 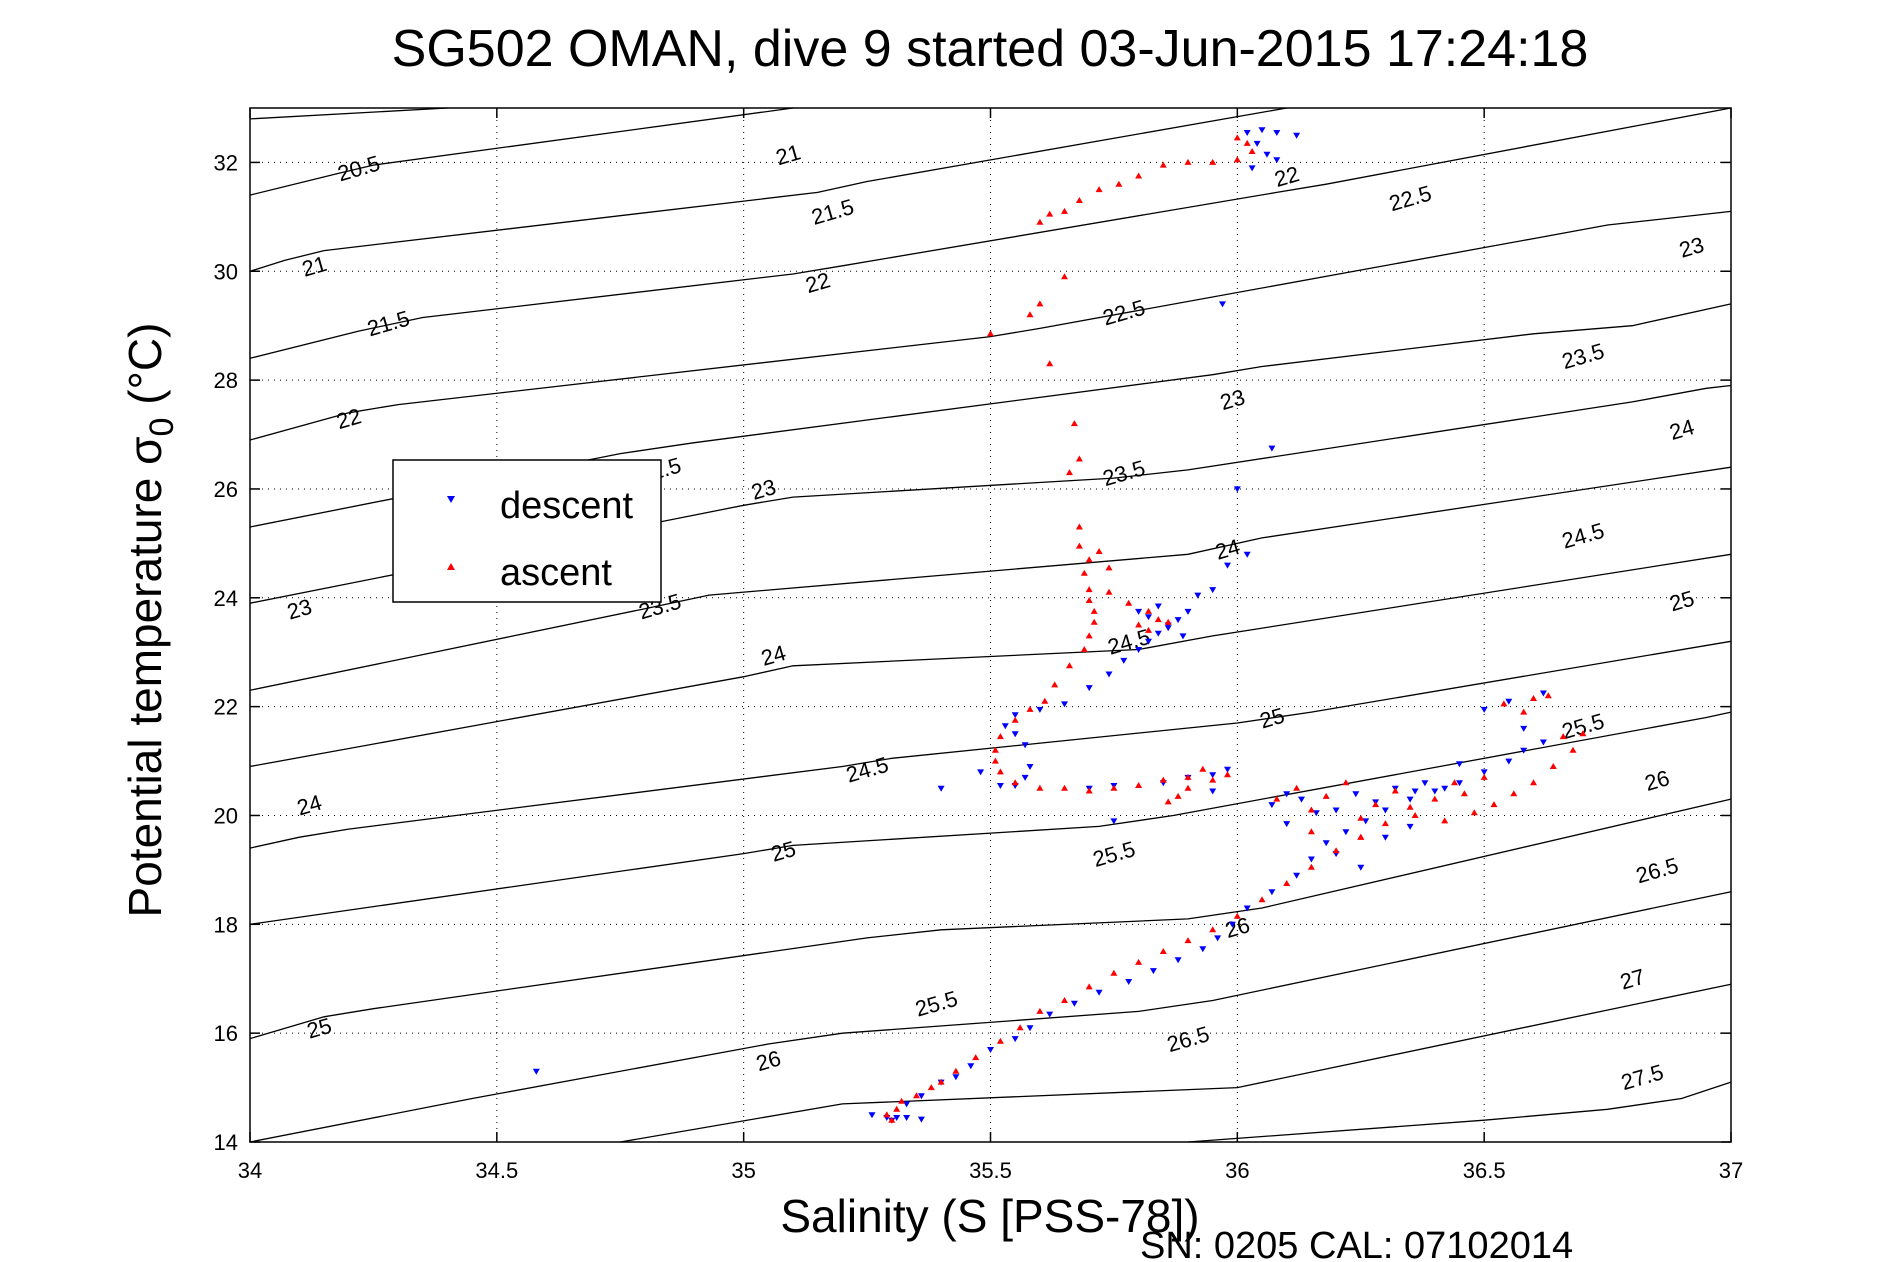 I want to click on x-tick-label: 36.5, so click(x=1484, y=1170).